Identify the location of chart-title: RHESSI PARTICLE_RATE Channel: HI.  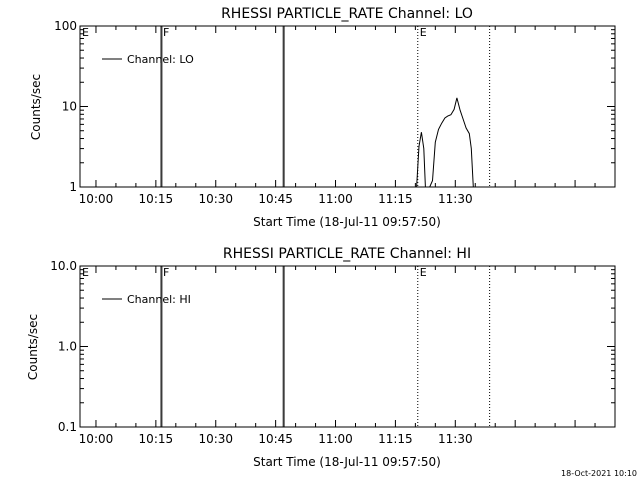
(347, 254).